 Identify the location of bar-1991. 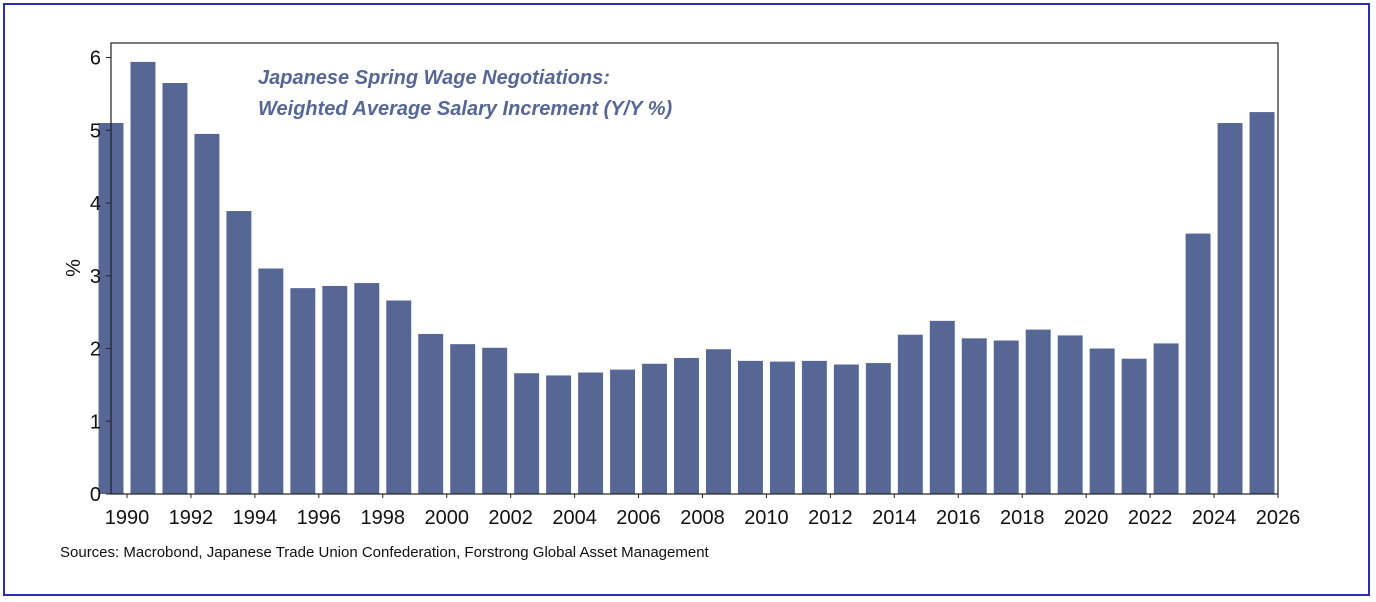
(175, 288).